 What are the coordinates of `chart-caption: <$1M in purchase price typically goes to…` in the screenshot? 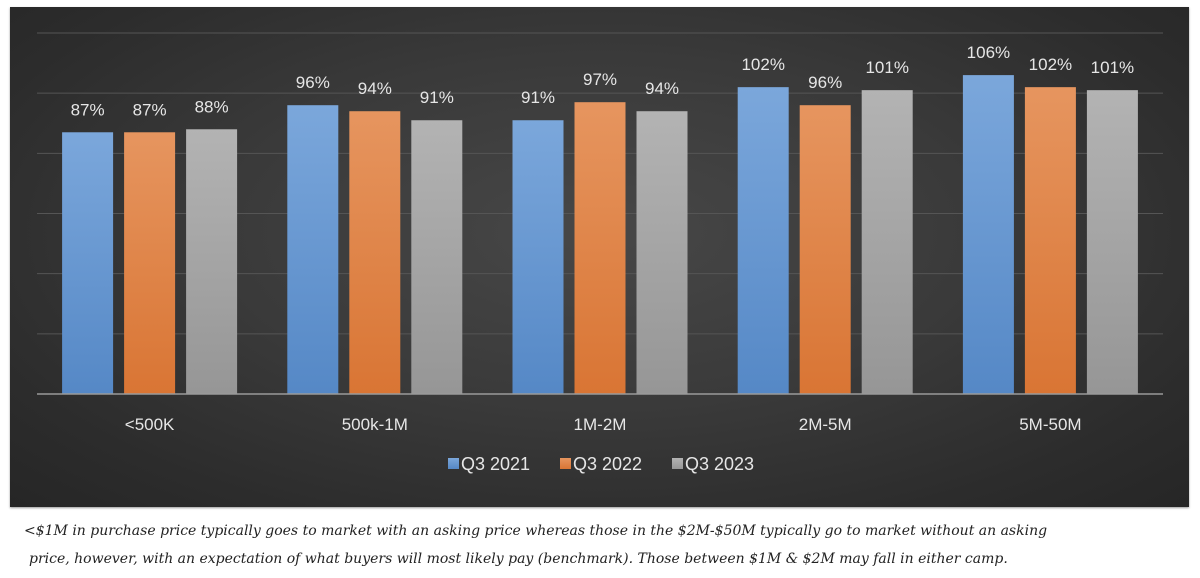 It's located at (604, 545).